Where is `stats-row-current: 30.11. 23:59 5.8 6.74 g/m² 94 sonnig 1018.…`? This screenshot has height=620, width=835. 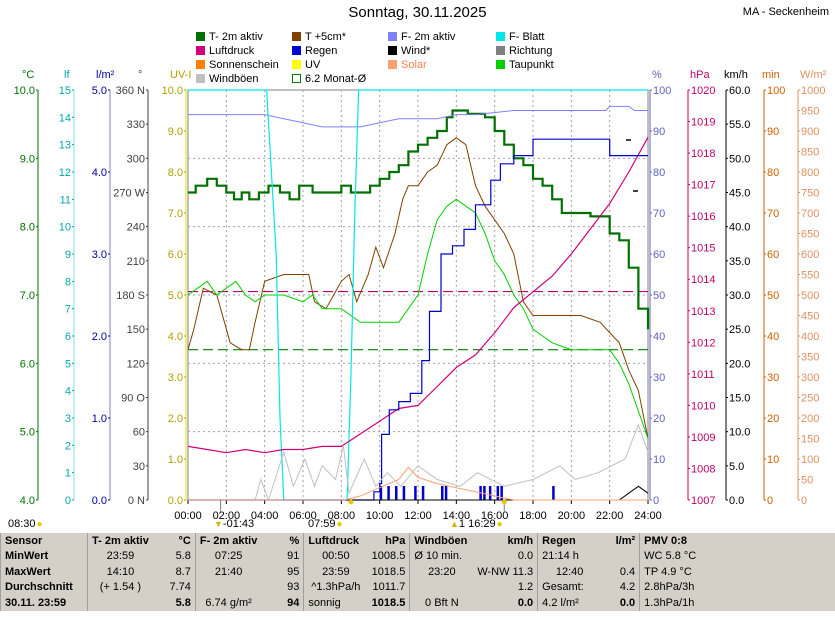
stats-row-current: 30.11. 23:59 5.8 6.74 g/m² 94 sonnig 1018.… is located at coordinates (417, 603).